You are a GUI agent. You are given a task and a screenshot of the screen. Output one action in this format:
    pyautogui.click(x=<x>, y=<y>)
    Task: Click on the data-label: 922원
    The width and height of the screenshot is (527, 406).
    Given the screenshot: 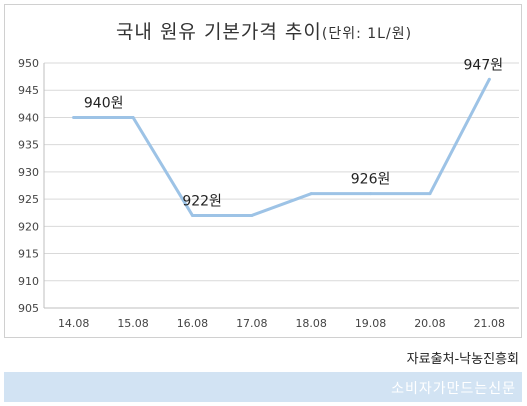 What is the action you would take?
    pyautogui.click(x=202, y=201)
    